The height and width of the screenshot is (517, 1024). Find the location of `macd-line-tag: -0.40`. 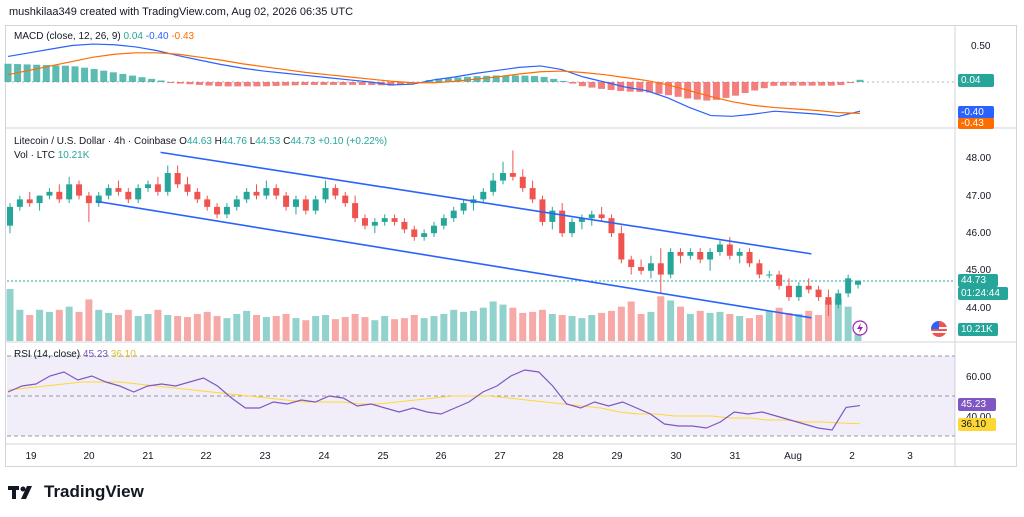

macd-line-tag: -0.40 is located at coordinates (976, 112).